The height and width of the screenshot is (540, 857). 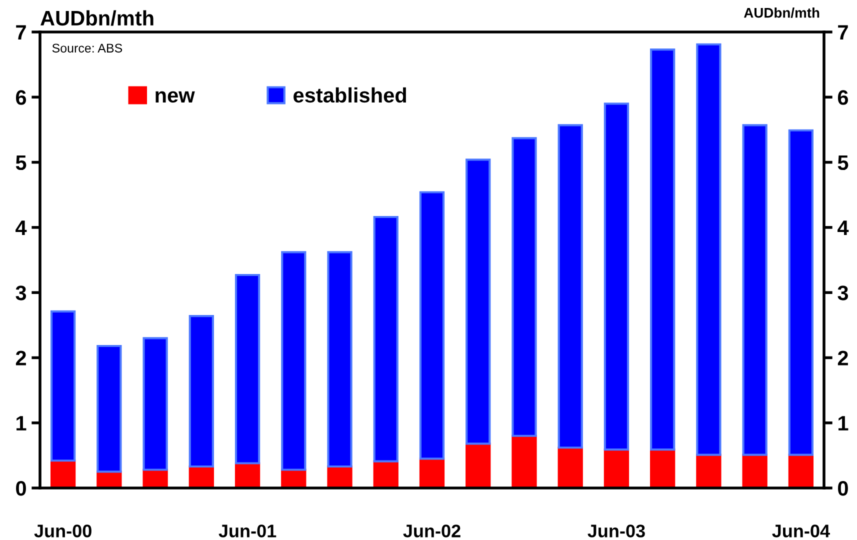 I want to click on y2-tick-label: 2, so click(x=843, y=358).